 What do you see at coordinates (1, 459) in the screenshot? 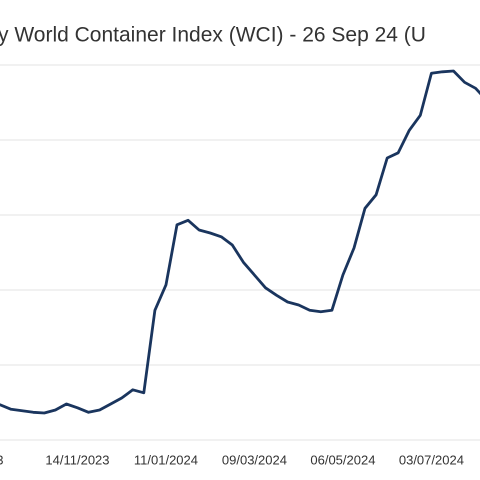
I see `x-tick-label: 2023` at bounding box center [1, 459].